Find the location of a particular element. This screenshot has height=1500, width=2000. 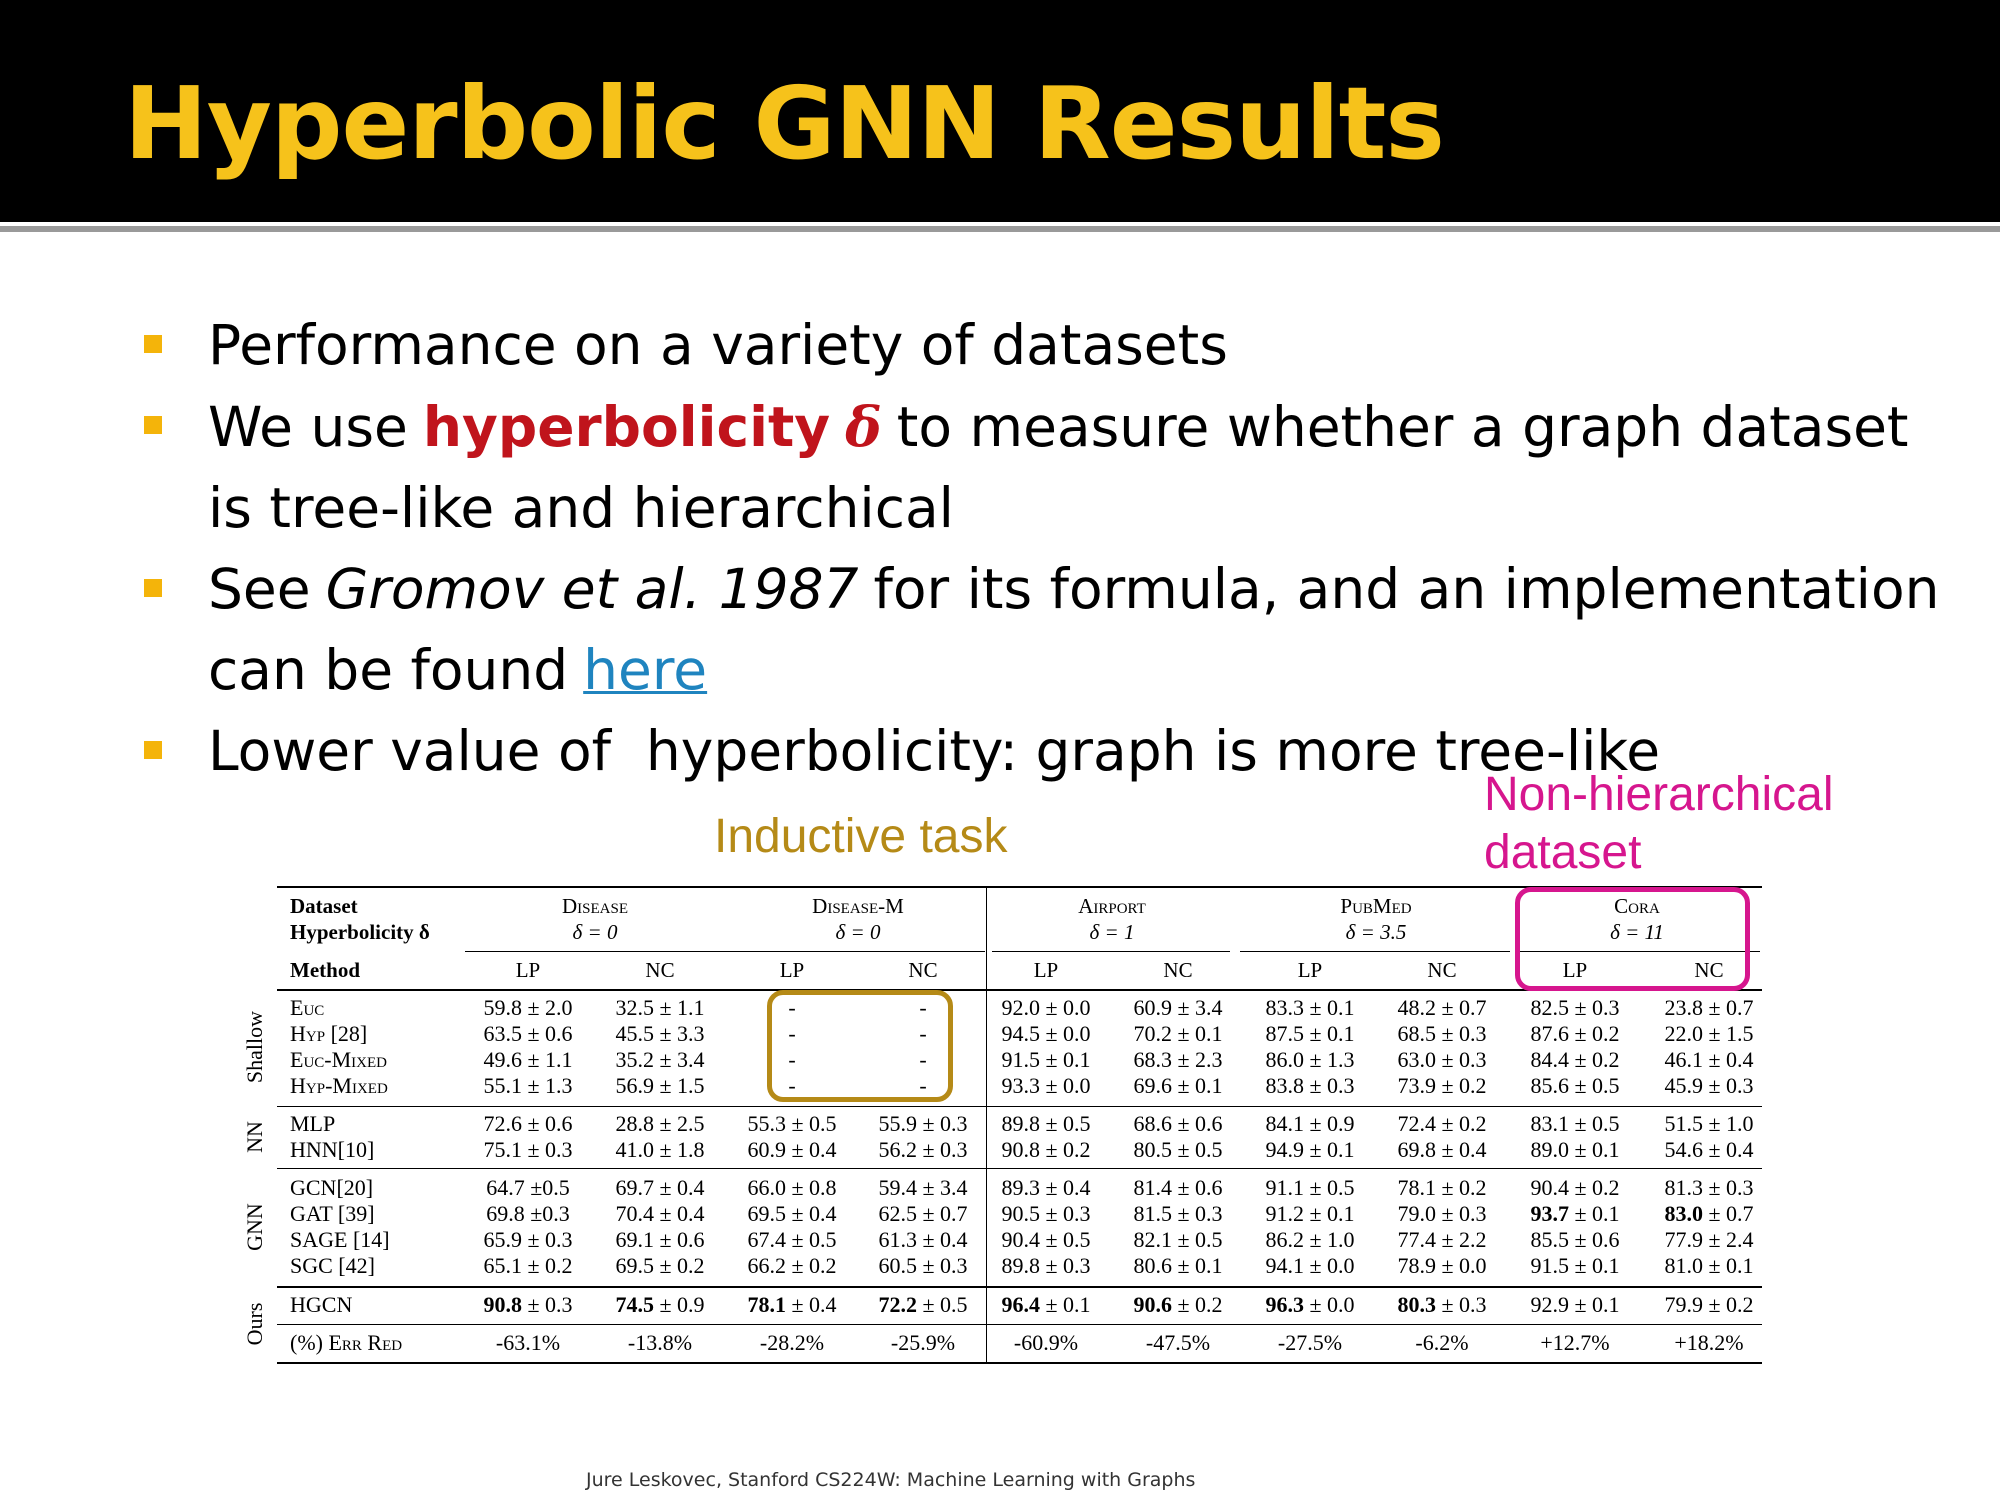

method-name: GAT [39] is located at coordinates (332, 1213).